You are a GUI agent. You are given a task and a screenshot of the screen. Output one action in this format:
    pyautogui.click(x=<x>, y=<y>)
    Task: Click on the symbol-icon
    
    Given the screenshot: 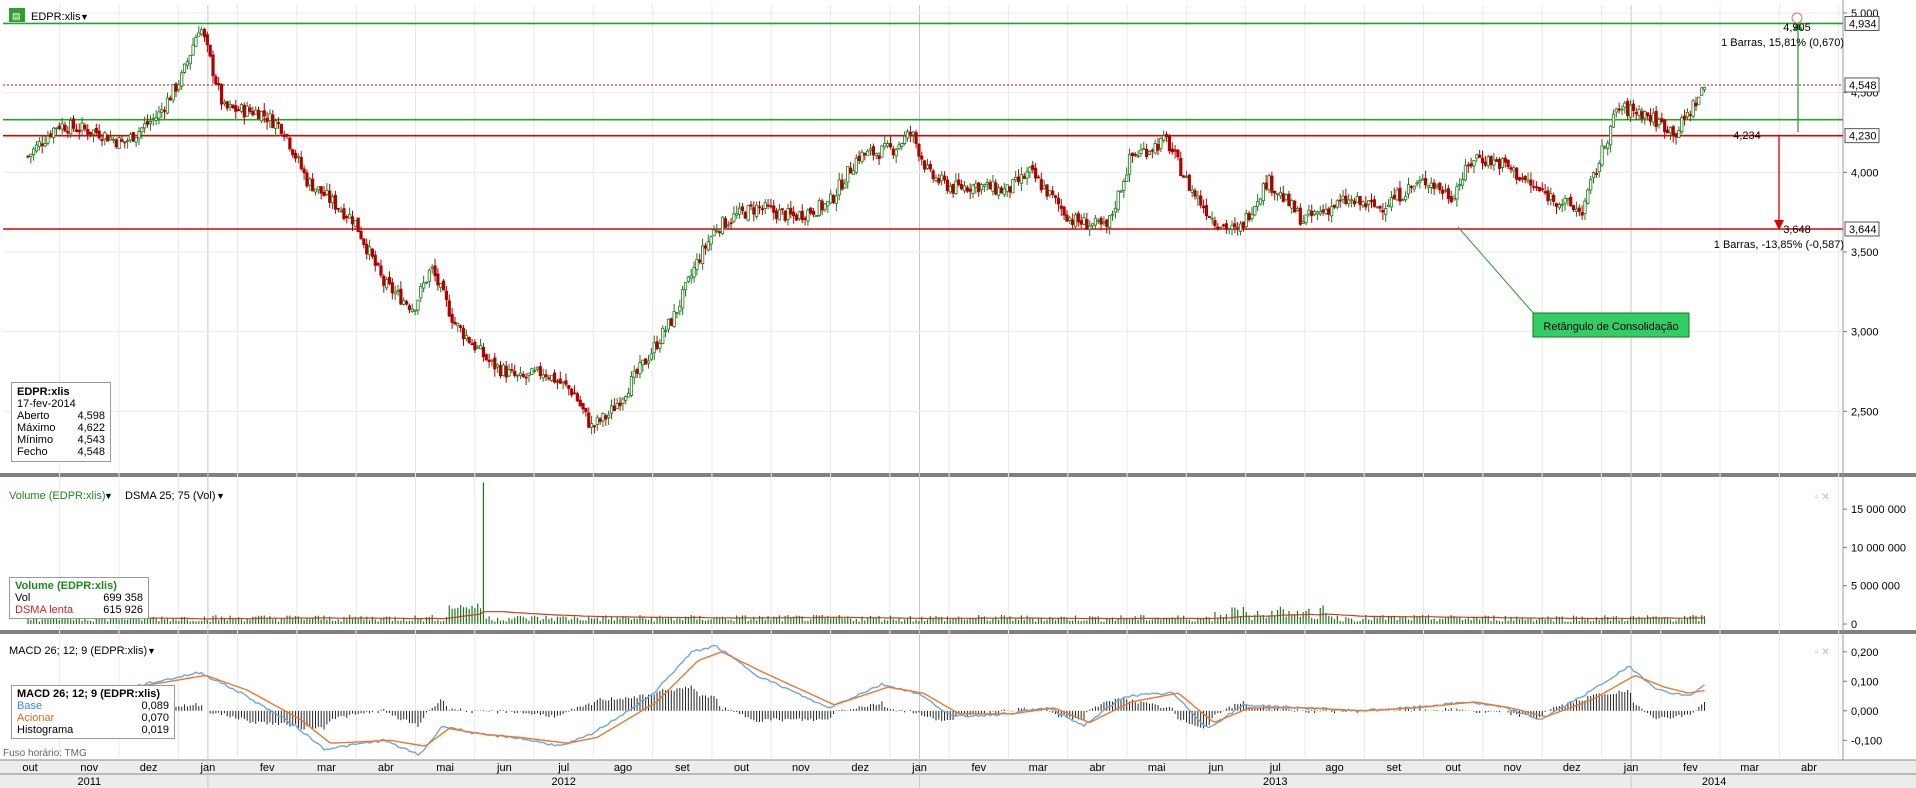 What is the action you would take?
    pyautogui.click(x=17, y=15)
    